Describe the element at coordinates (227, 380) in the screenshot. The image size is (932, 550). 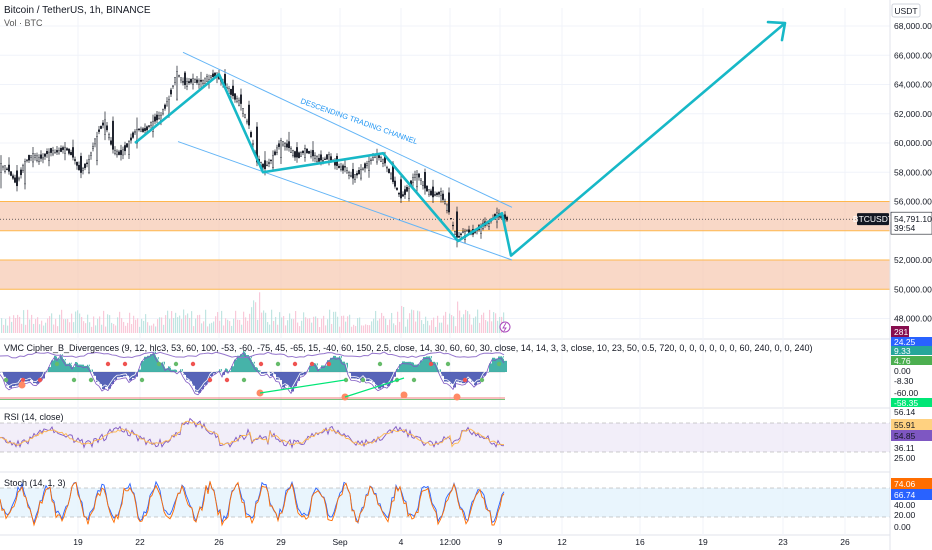
I see `vmc-signal-dot` at that location.